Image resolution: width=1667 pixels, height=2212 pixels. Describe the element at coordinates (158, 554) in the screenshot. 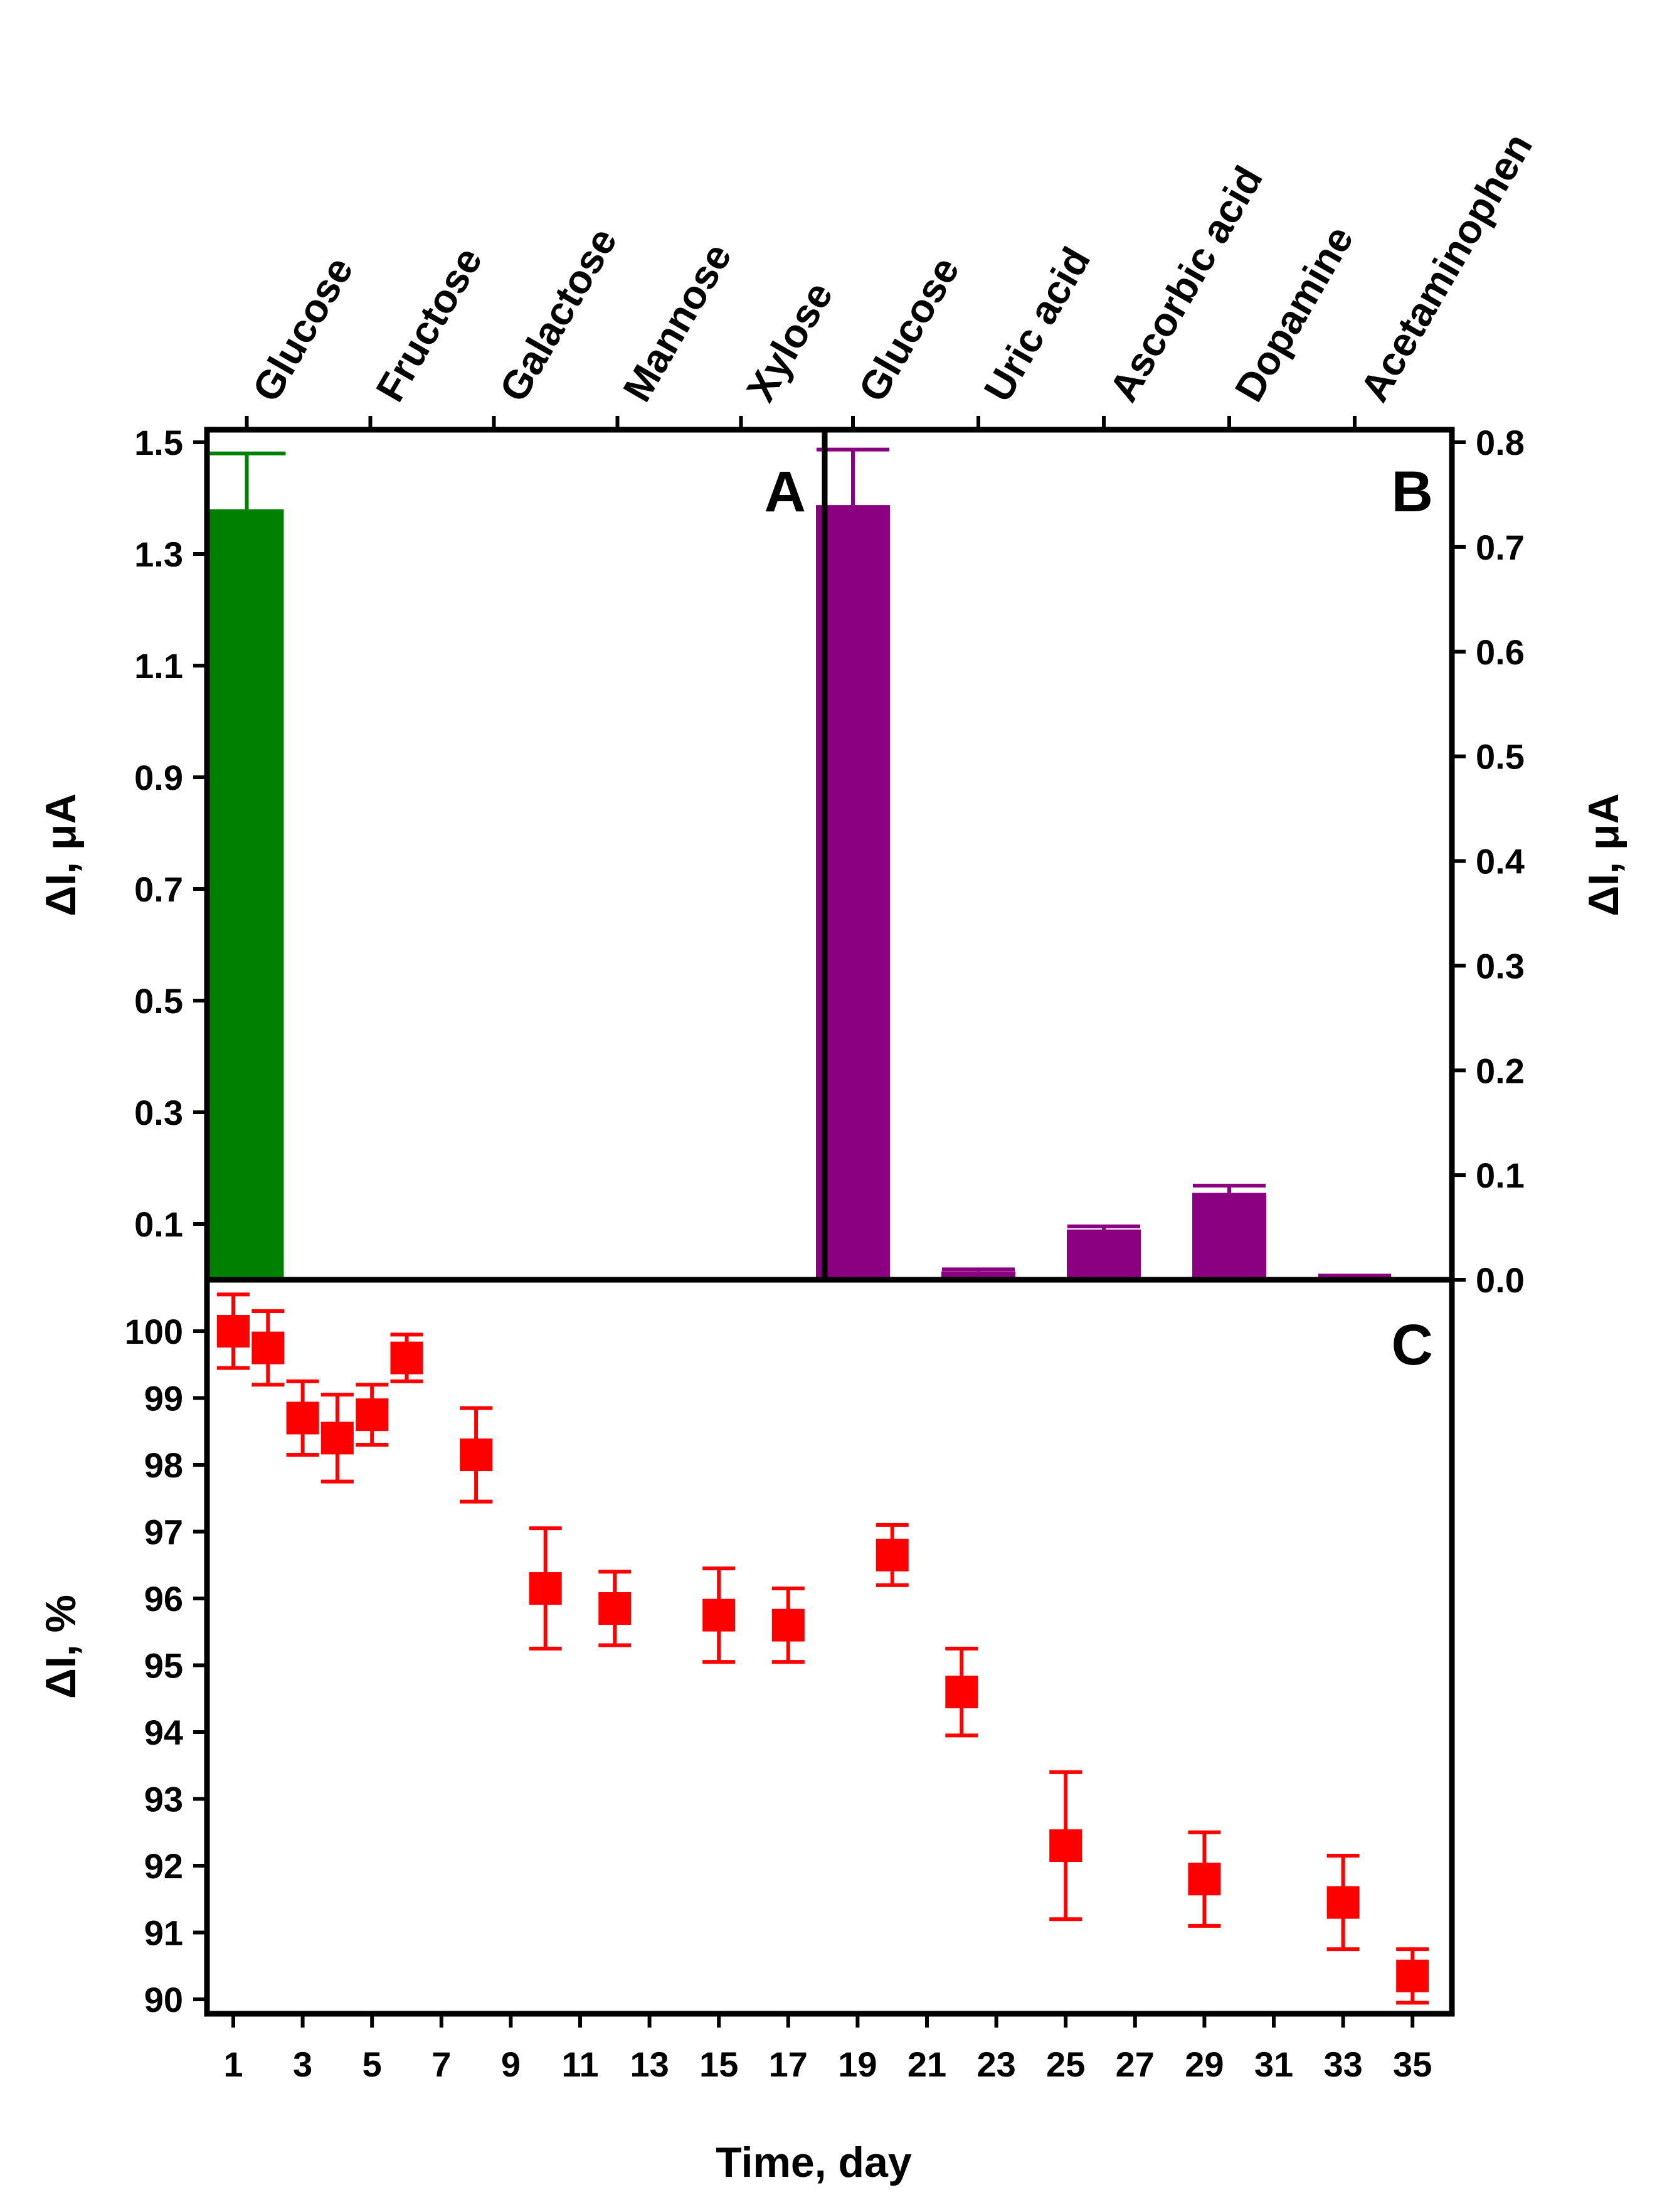

I see `y-tick-label-a: 1.3` at that location.